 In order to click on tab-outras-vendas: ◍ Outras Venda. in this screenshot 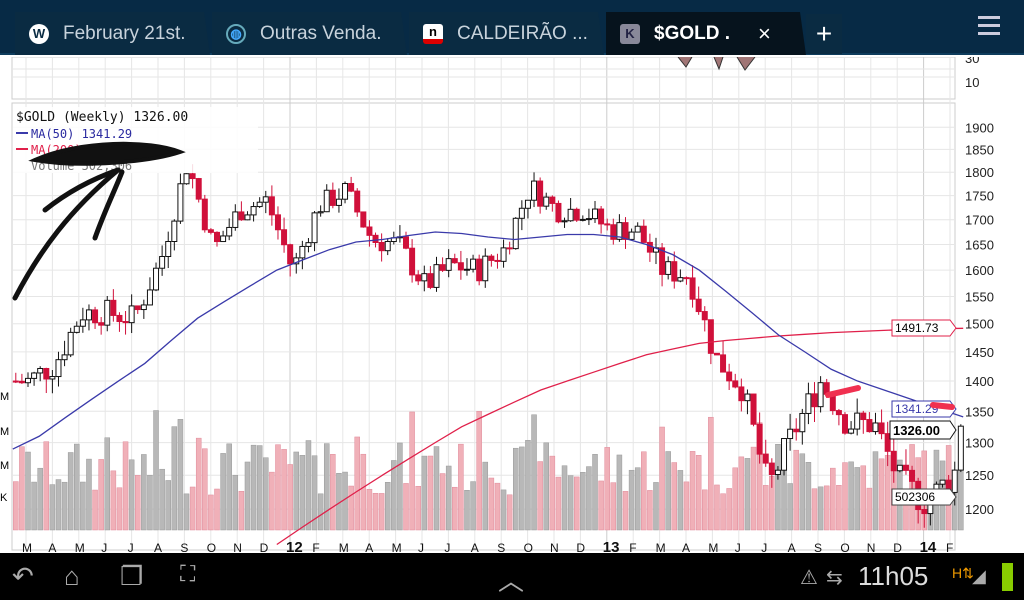, I will do `click(309, 33)`.